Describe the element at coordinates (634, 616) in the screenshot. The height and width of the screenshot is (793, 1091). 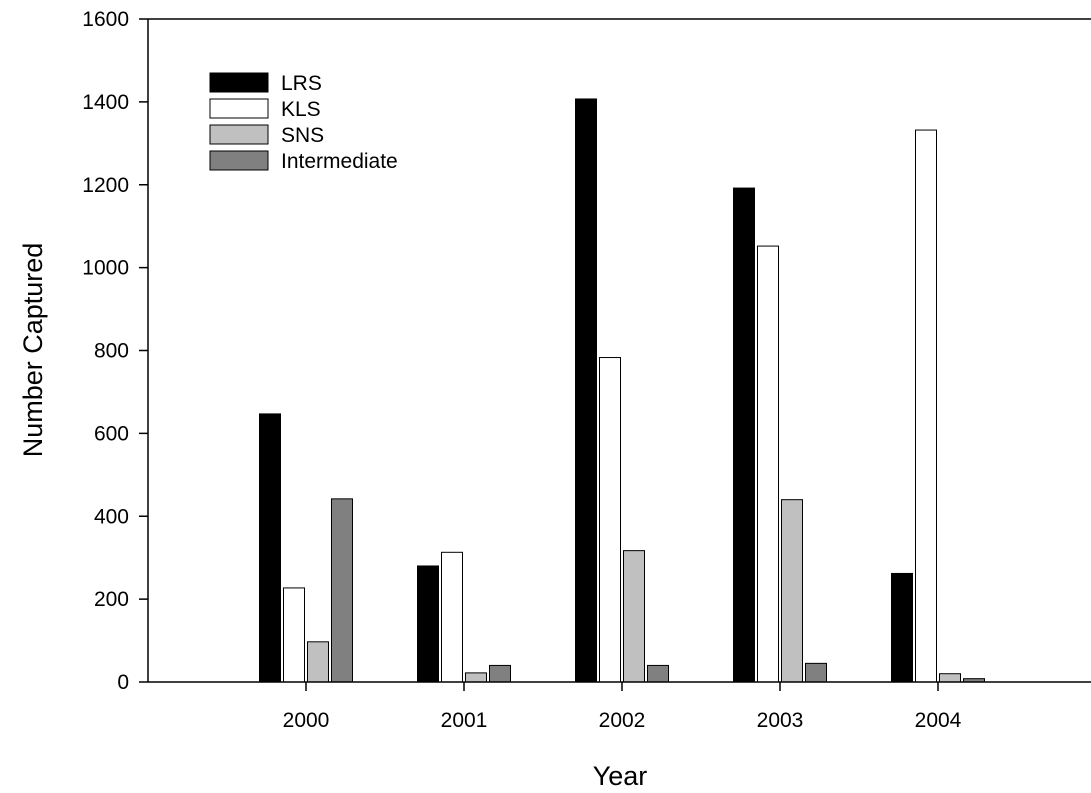
I see `bar-sns-2002` at that location.